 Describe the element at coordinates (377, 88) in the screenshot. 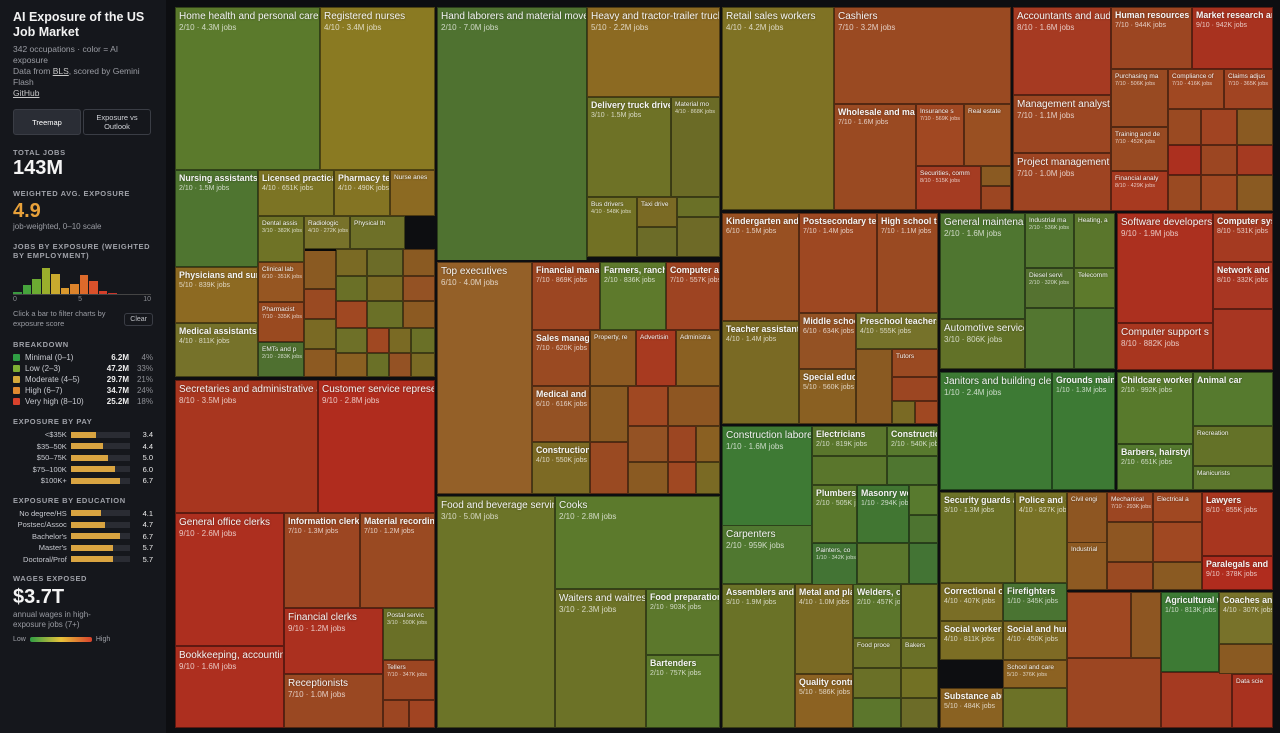

I see `treemap-cell: Registered nurses 4/10 · 3.4M jobs` at that location.